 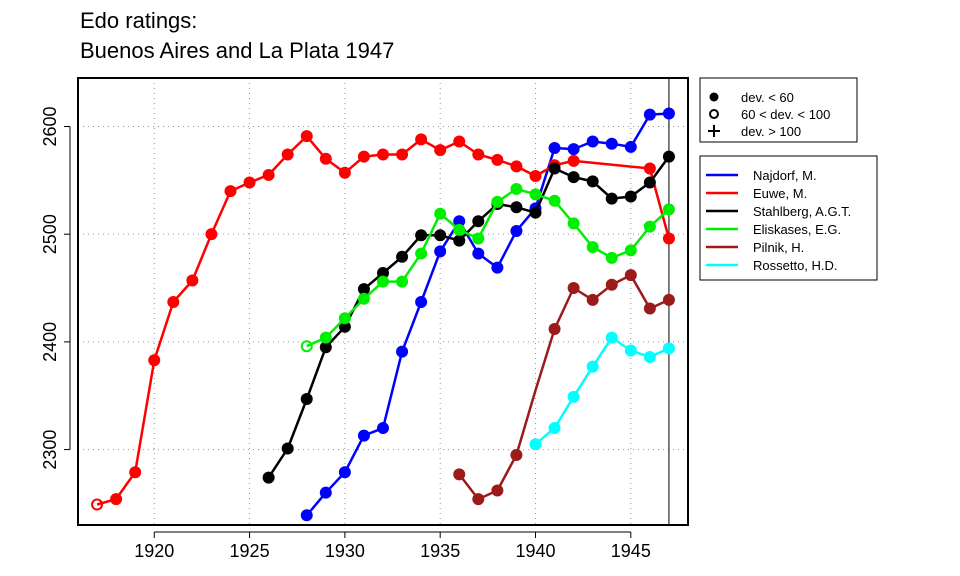 I want to click on series-legend-label: Pilnik, H., so click(x=778, y=247).